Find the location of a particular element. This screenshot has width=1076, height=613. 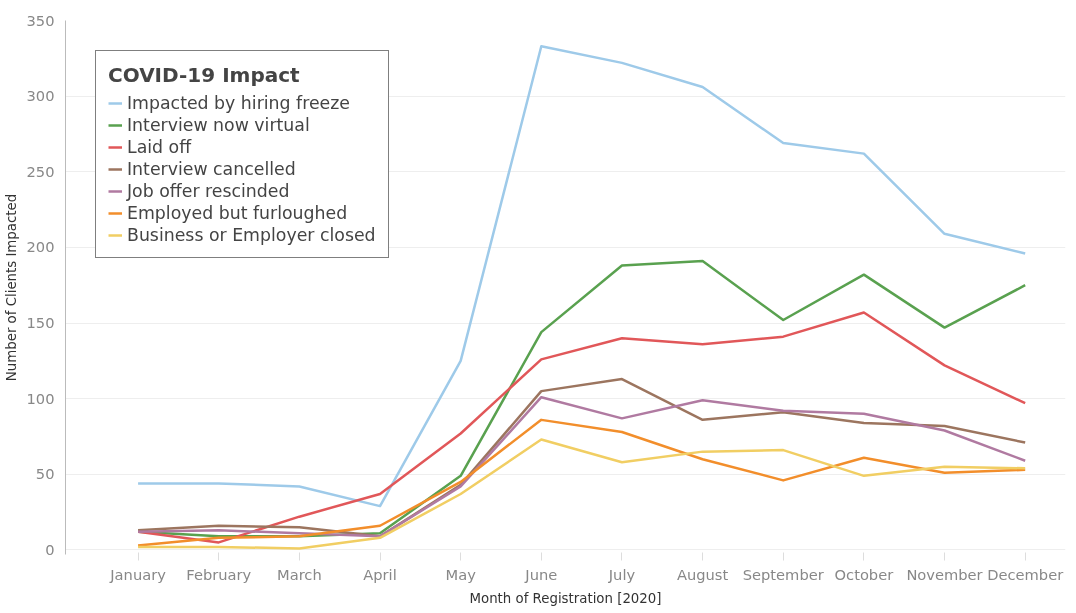

y-tick-label: 100 is located at coordinates (40, 398).